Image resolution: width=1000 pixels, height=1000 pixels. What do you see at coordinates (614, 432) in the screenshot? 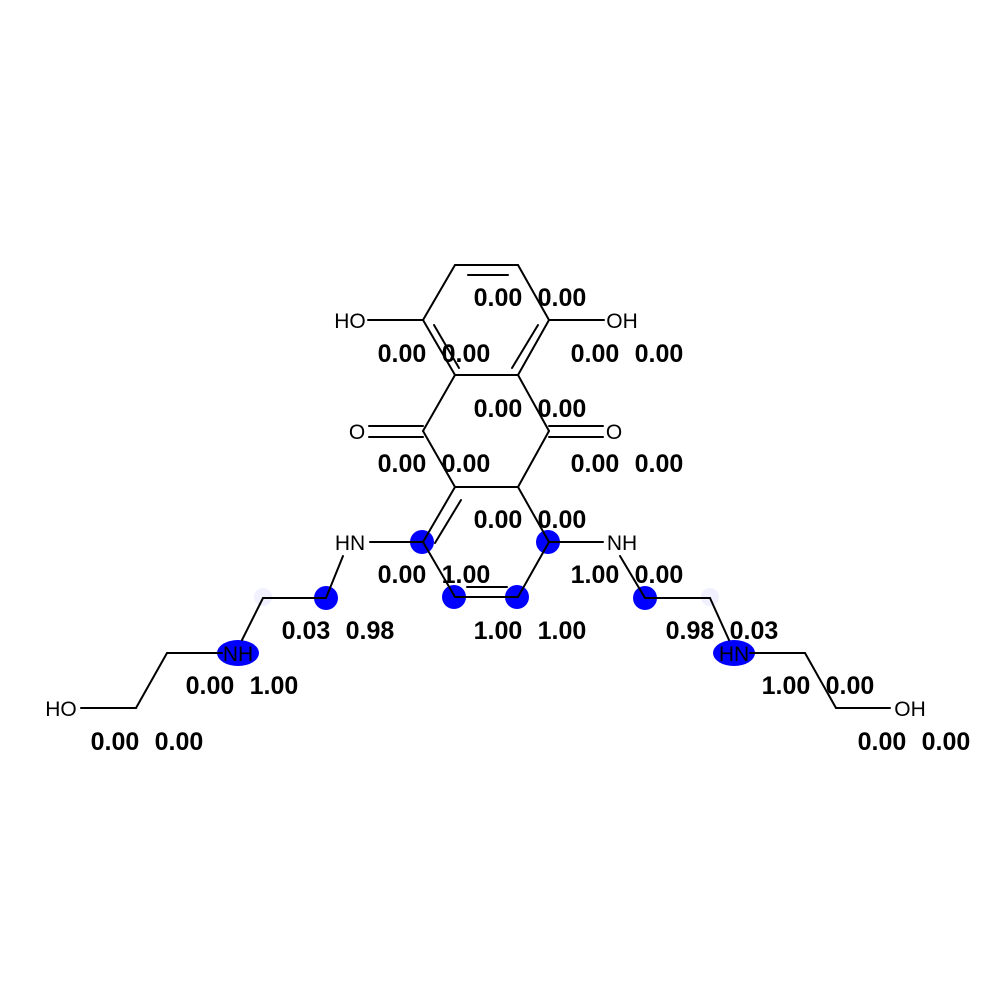
I see `atom-label-o-right: O` at bounding box center [614, 432].